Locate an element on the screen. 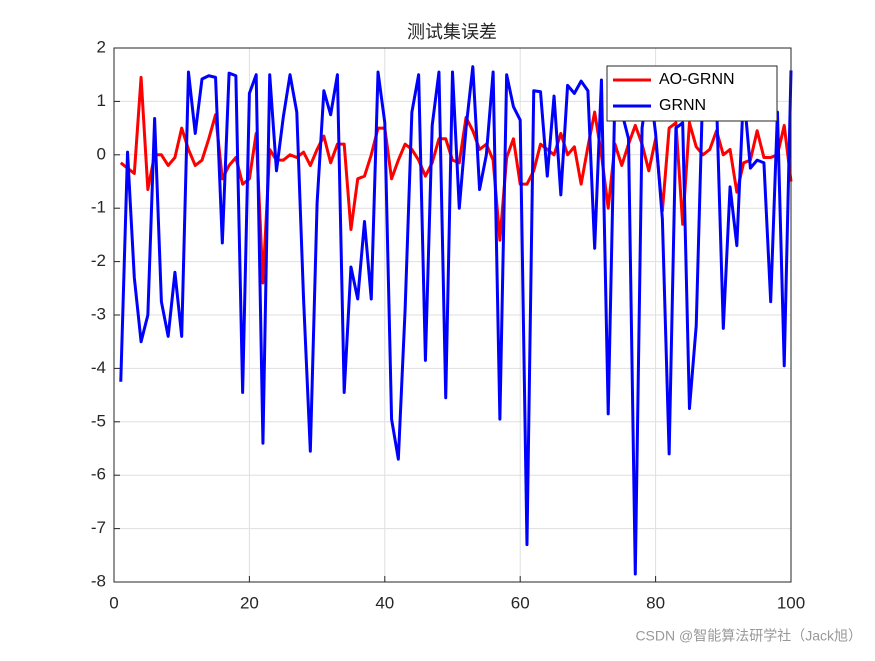  y-tick-label: 1 is located at coordinates (101, 100).